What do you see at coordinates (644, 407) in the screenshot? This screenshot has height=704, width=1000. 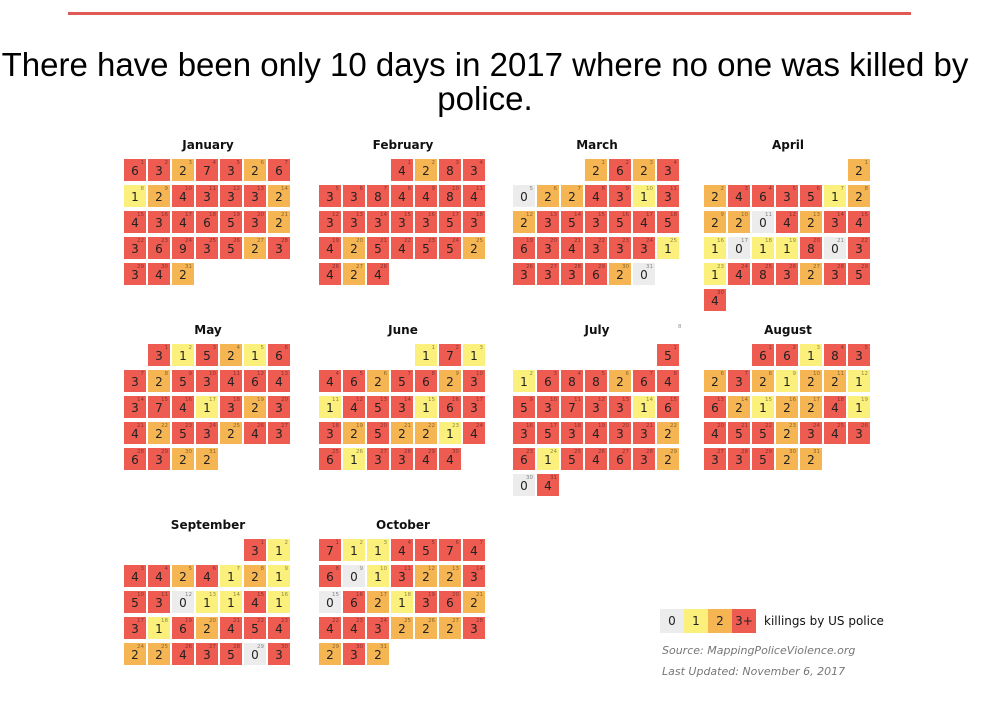 I see `day-cell: 14 1` at bounding box center [644, 407].